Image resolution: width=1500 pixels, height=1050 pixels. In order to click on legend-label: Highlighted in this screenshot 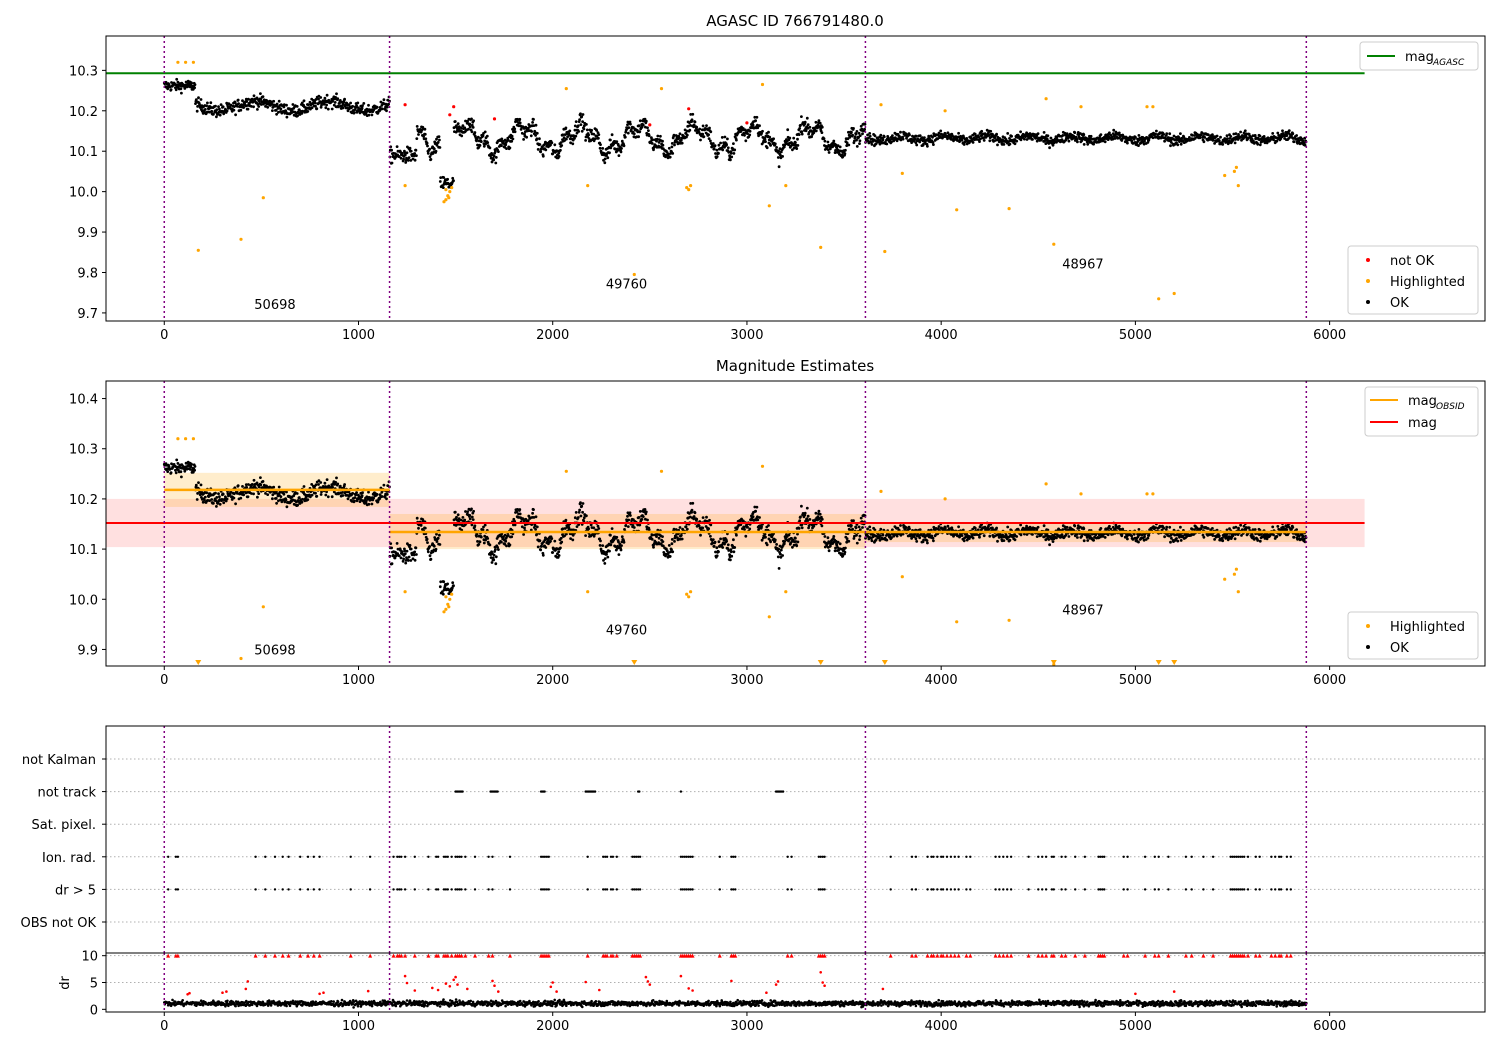, I will do `click(1427, 282)`.